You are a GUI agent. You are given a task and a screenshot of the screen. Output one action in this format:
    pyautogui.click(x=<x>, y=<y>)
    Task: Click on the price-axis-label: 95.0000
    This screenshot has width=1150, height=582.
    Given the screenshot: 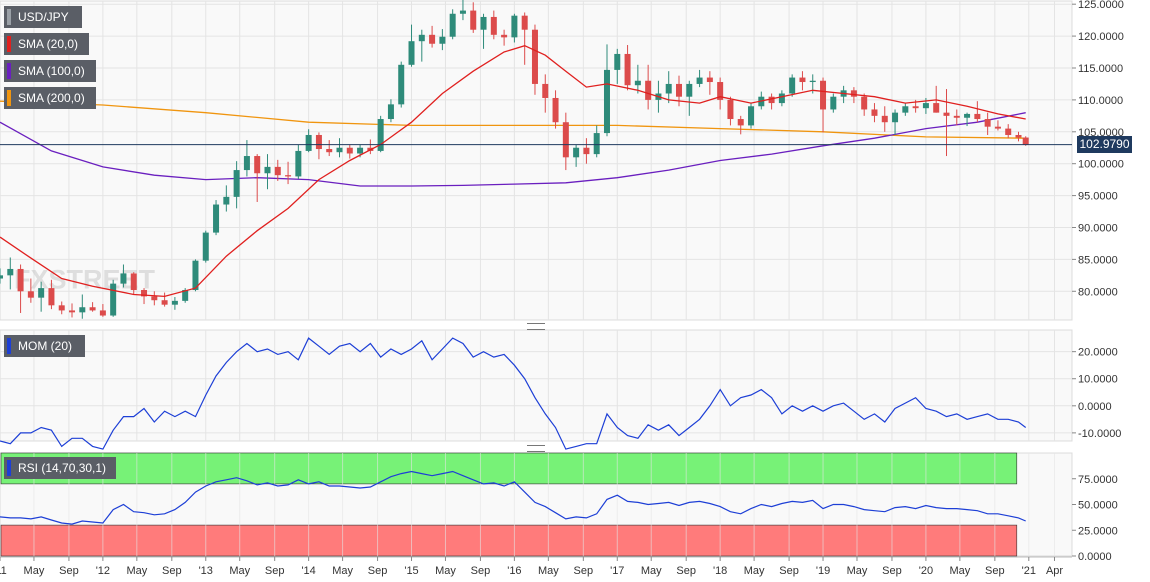 What is the action you would take?
    pyautogui.click(x=1098, y=197)
    